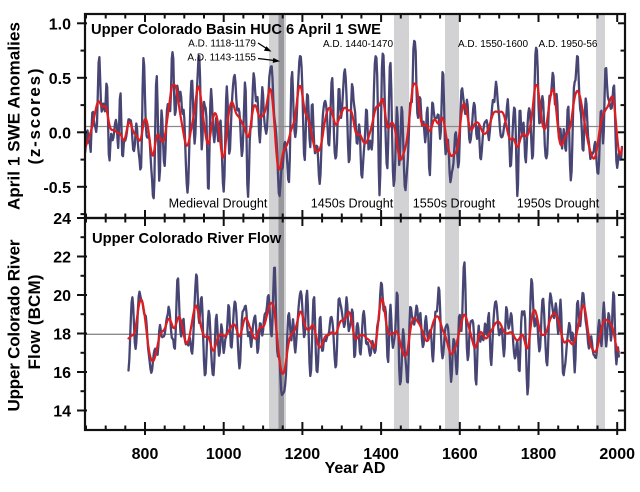  Describe the element at coordinates (303, 454) in the screenshot. I see `svg-text: 1200` at that location.